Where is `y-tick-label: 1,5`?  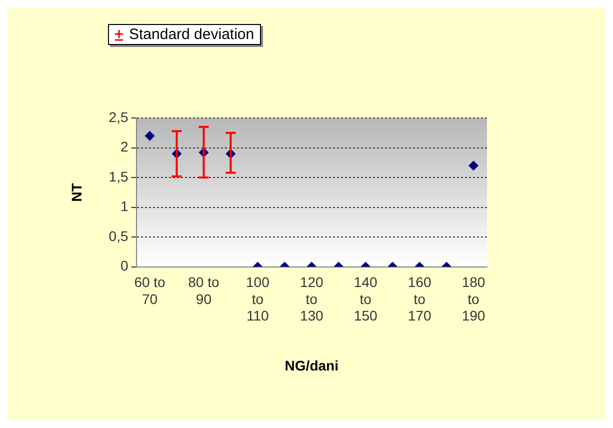 y-tick-label: 1,5 is located at coordinates (118, 176).